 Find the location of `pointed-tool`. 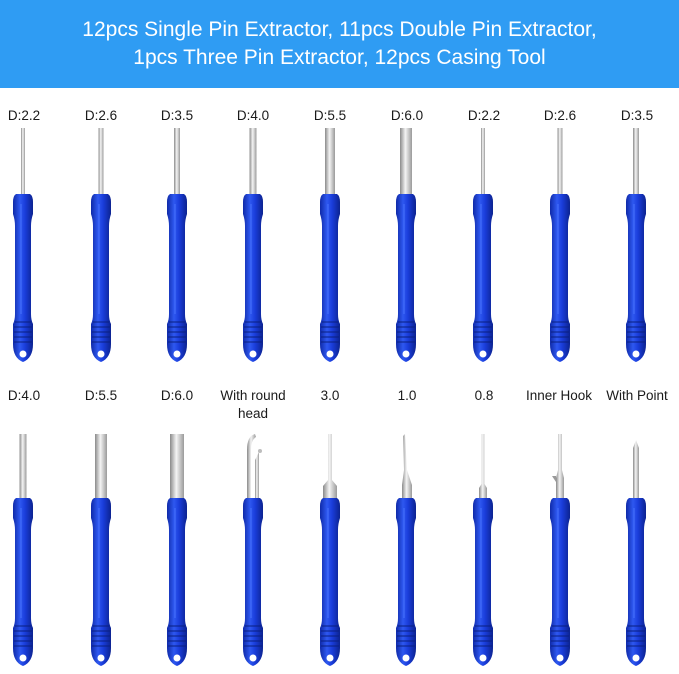

pointed-tool is located at coordinates (636, 553).